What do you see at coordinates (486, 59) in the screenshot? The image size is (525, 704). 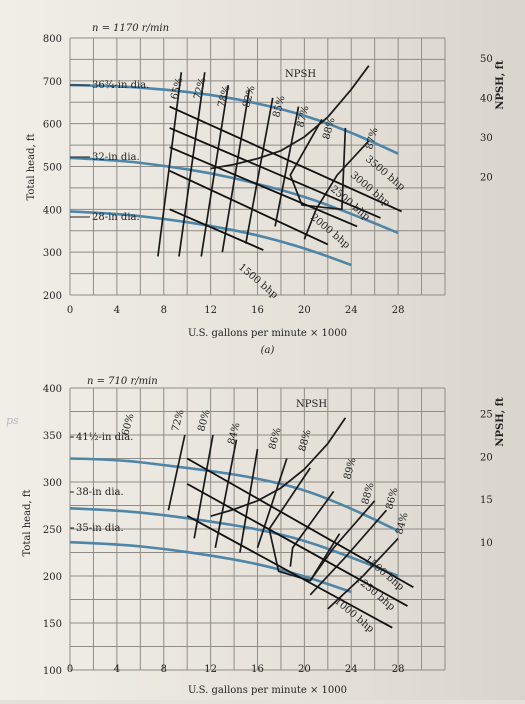 I see `y2-tick-label: 50` at bounding box center [486, 59].